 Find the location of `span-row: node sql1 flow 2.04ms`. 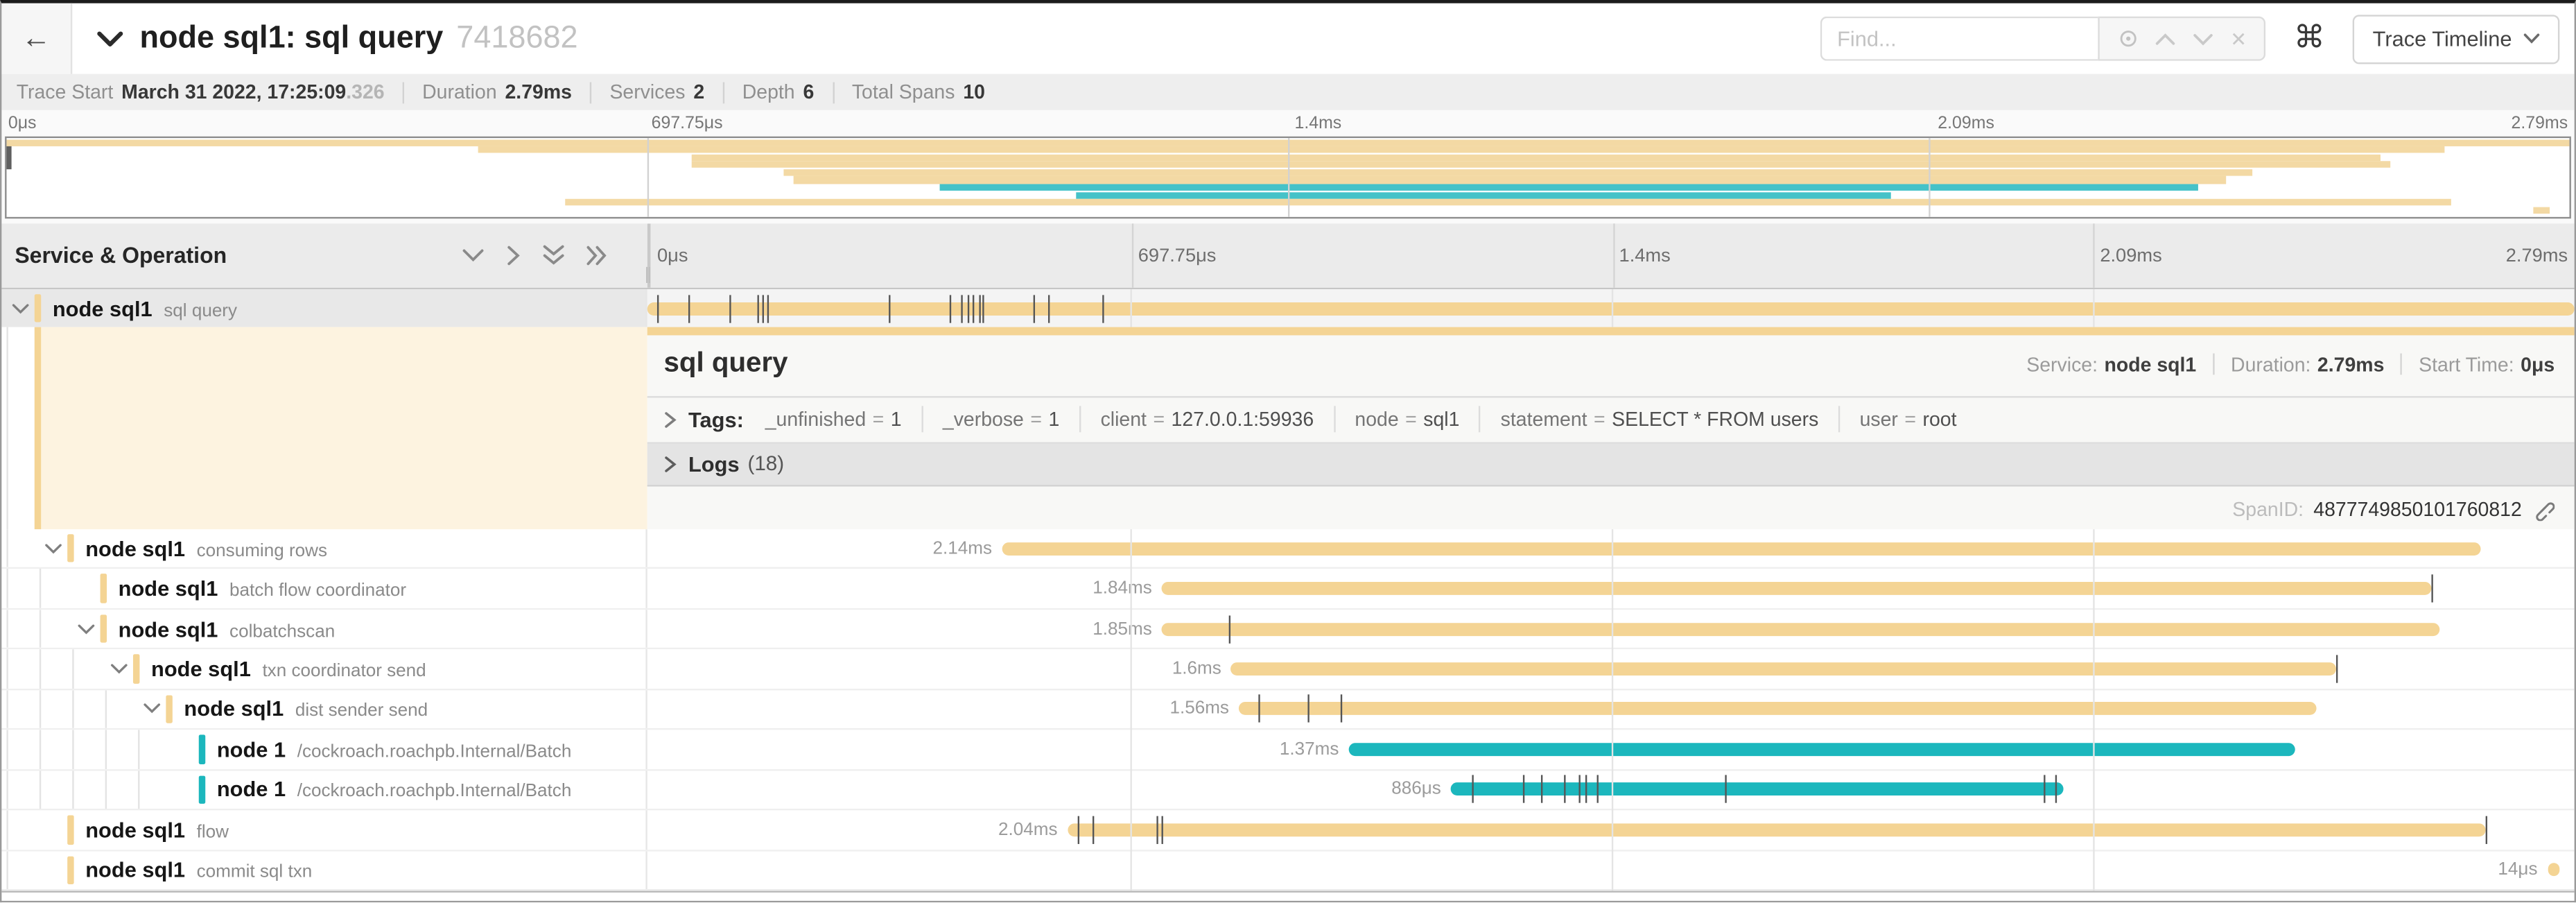

span-row: node sql1 flow 2.04ms is located at coordinates (1288, 830).